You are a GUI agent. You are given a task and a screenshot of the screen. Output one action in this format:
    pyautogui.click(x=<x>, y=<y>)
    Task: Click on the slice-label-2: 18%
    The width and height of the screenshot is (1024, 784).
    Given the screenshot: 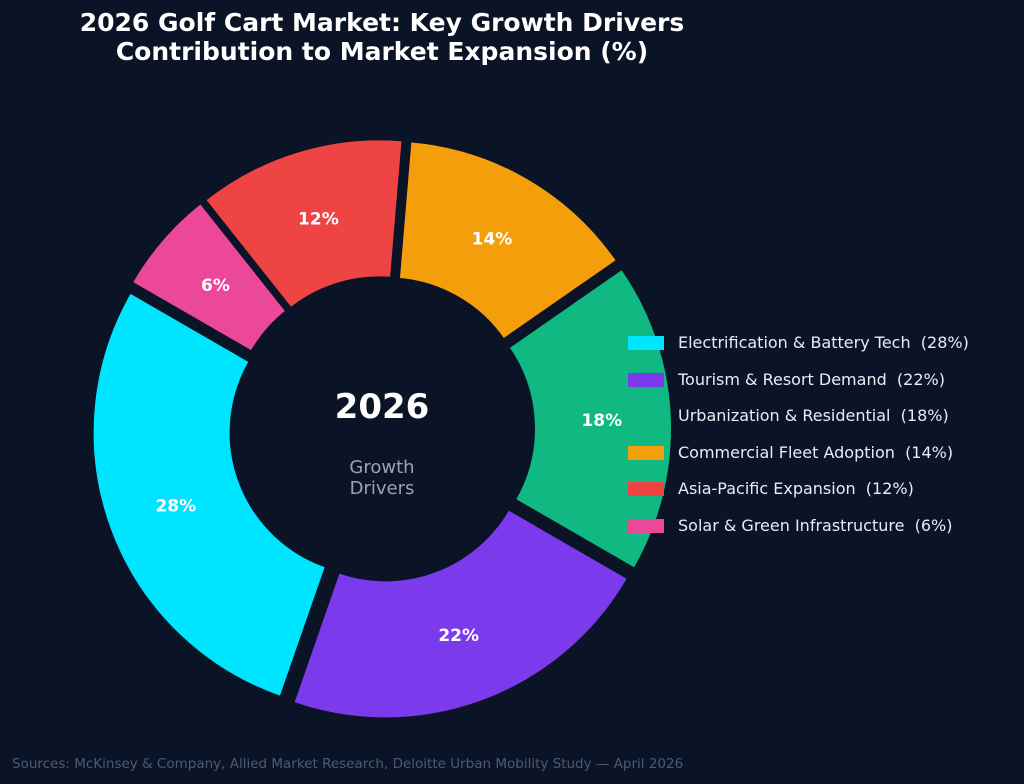 What is the action you would take?
    pyautogui.click(x=601, y=421)
    